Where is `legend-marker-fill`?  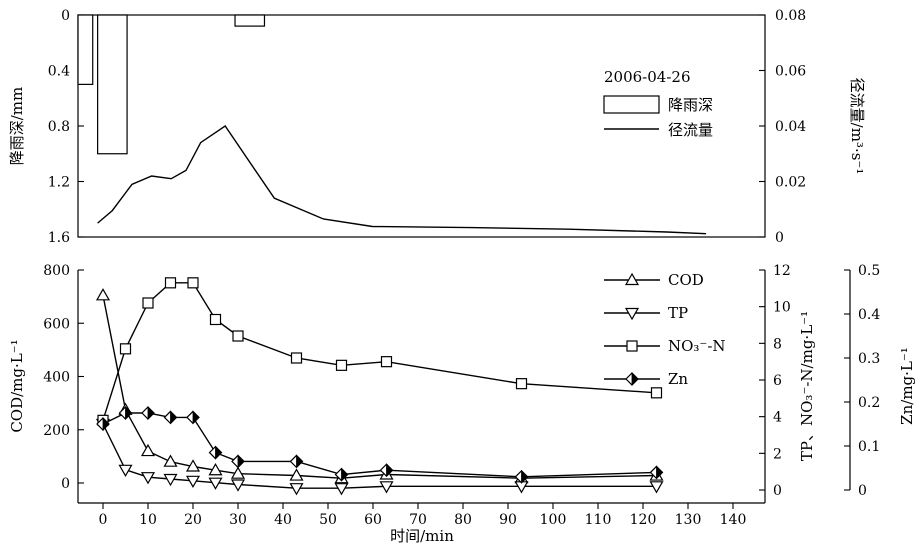
legend-marker-fill is located at coordinates (635, 379).